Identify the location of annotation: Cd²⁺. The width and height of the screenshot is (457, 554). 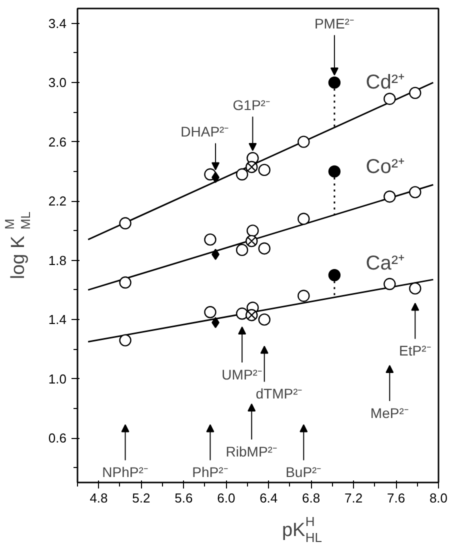
(386, 83).